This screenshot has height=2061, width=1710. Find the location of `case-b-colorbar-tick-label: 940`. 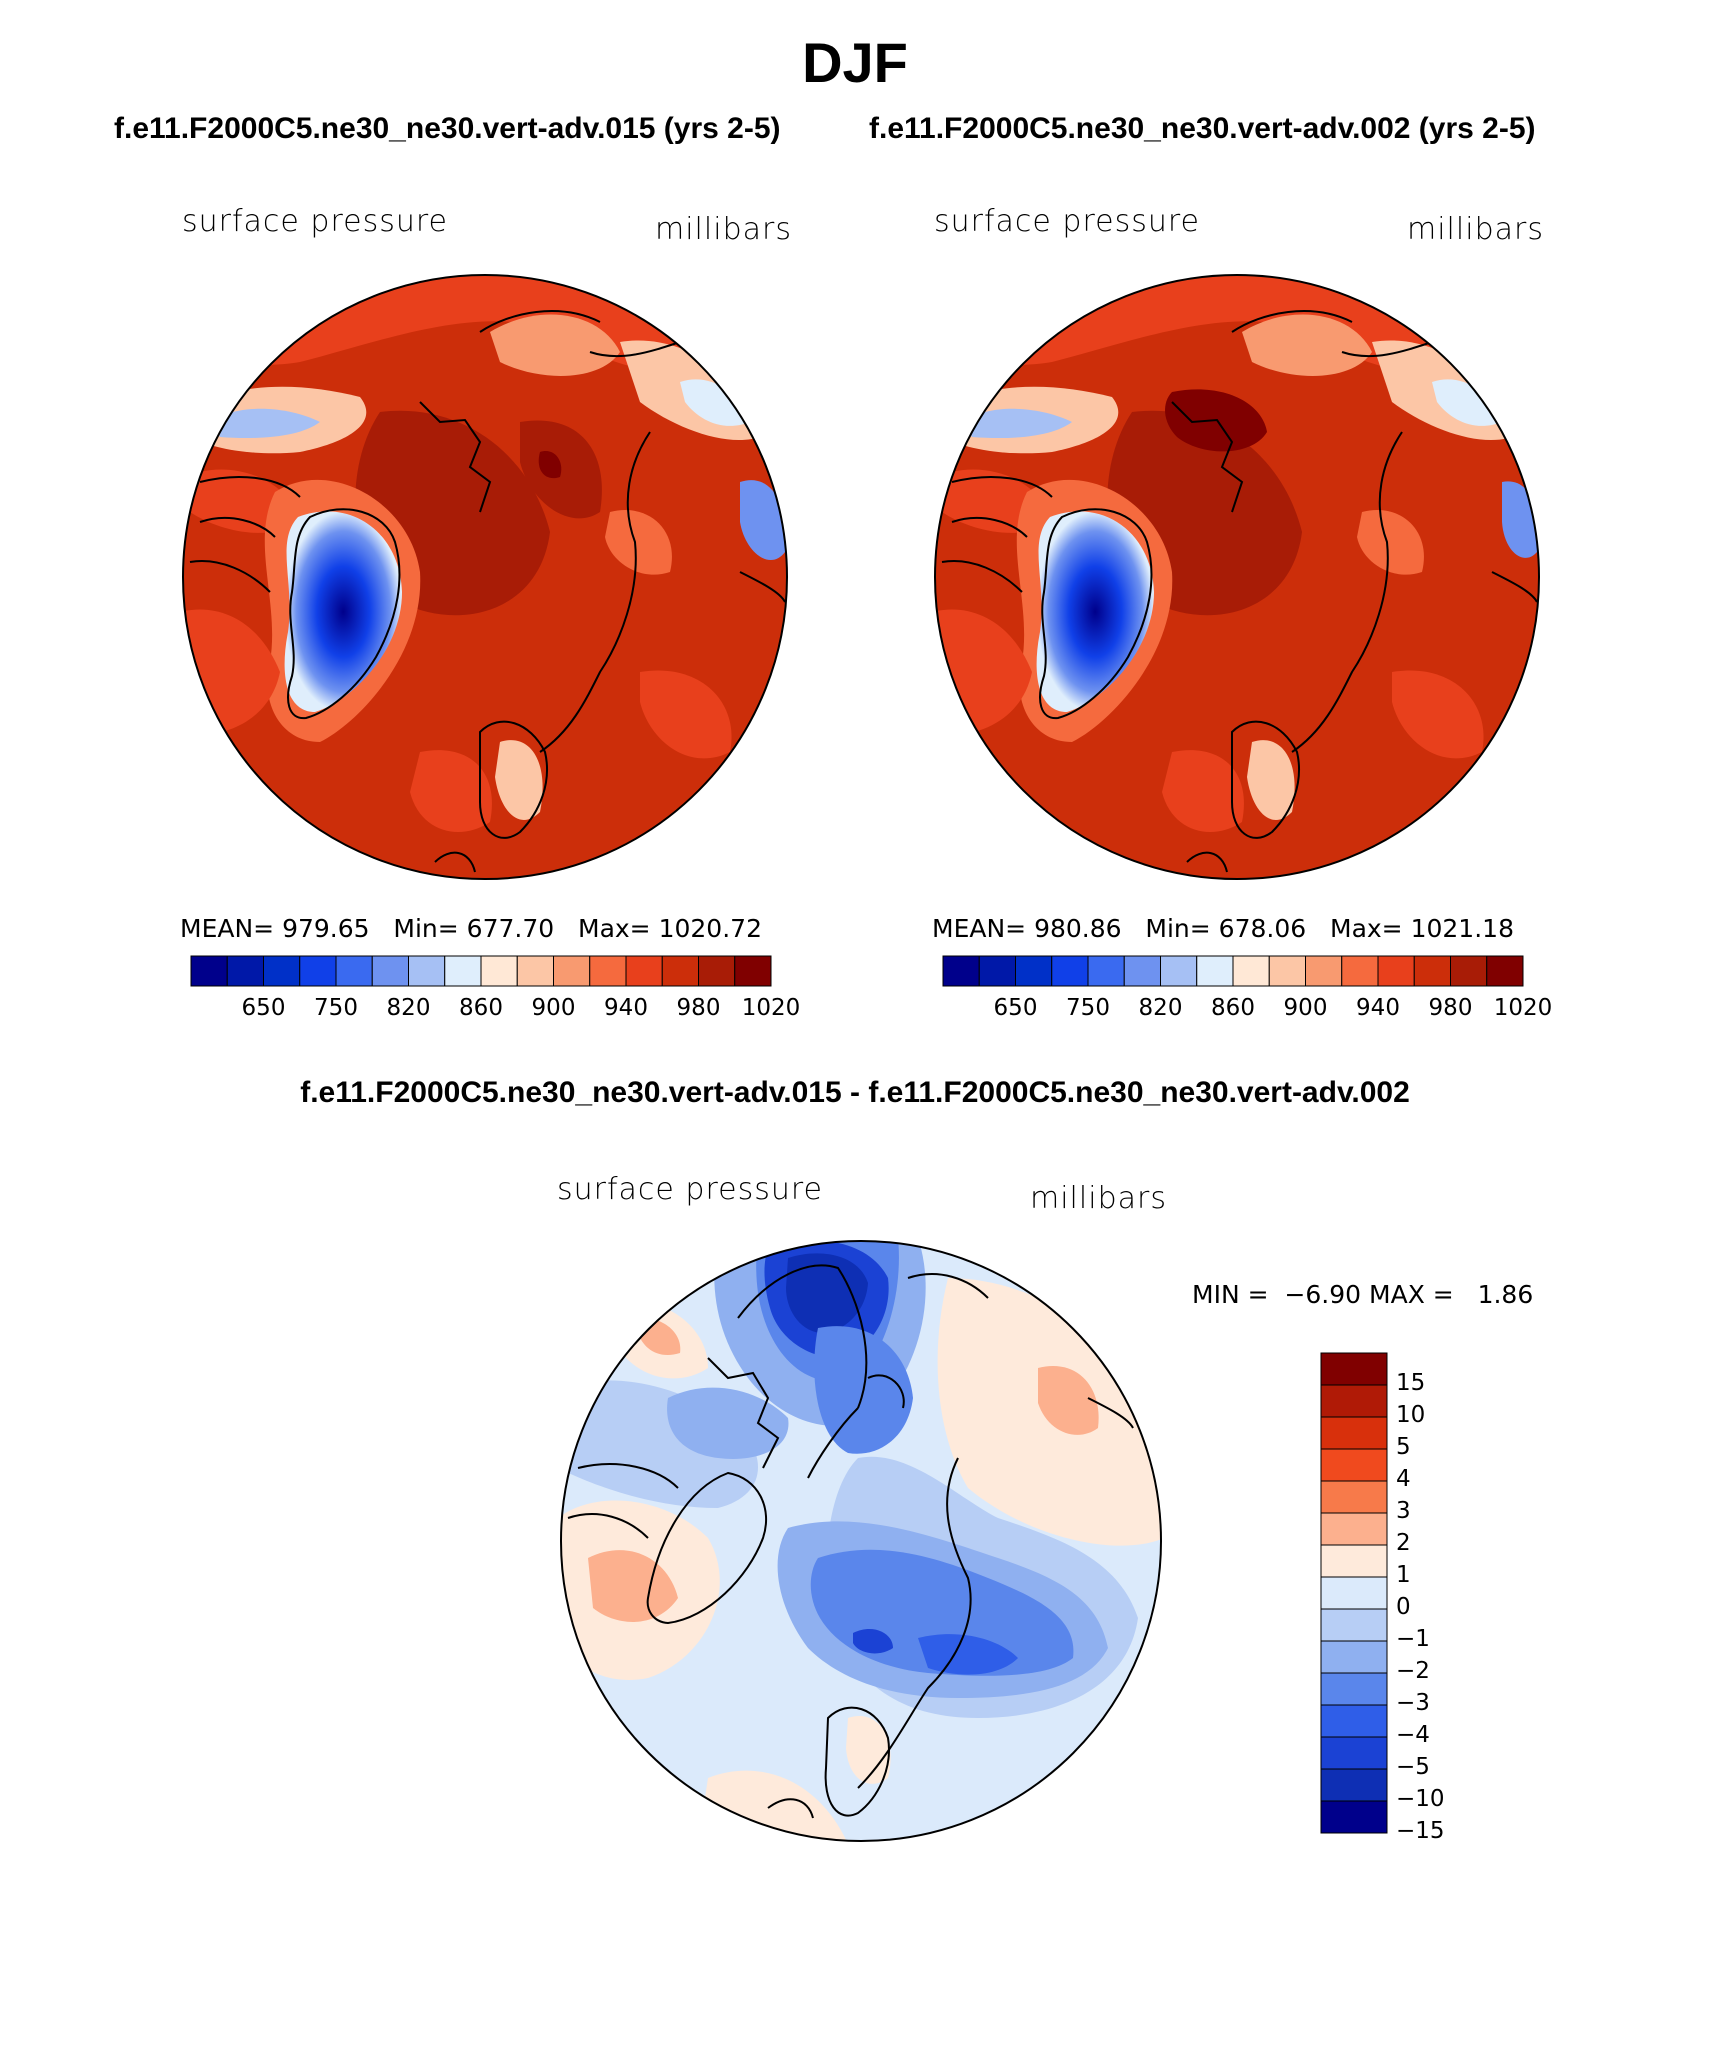

case-b-colorbar-tick-label: 940 is located at coordinates (1378, 1008).